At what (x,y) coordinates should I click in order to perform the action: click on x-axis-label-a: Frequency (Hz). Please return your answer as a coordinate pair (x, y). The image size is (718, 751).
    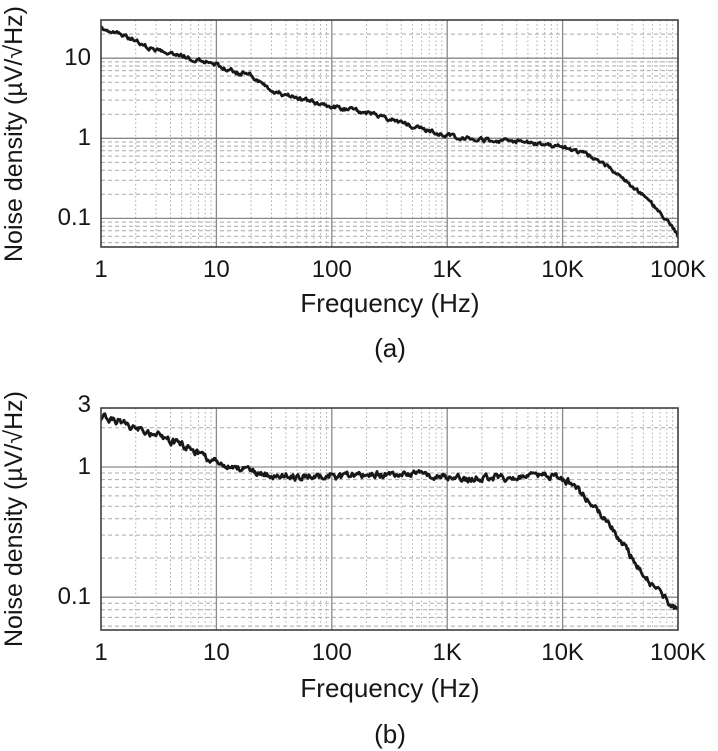
    Looking at the image, I should click on (390, 303).